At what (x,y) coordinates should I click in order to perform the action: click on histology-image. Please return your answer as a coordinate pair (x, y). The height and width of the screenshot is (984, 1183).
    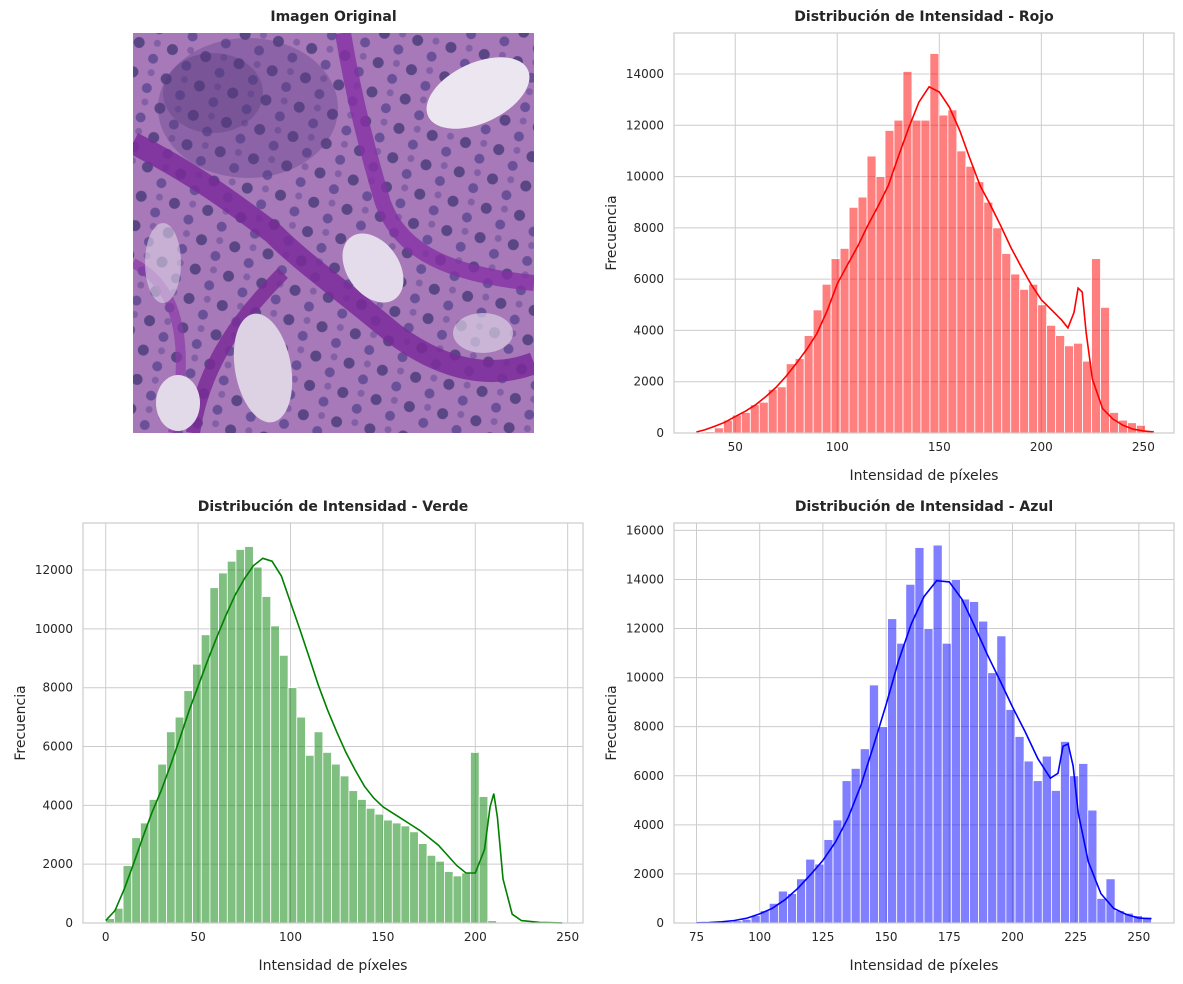
    Looking at the image, I should click on (333, 233).